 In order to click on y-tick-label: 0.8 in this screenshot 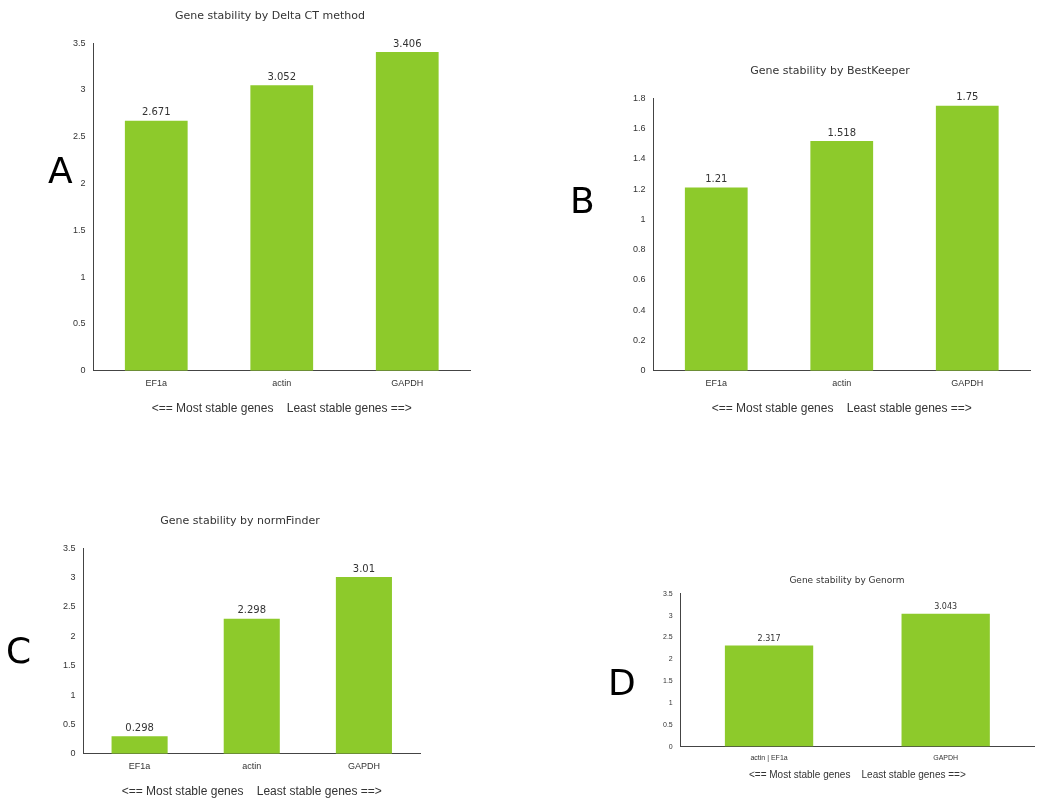, I will do `click(639, 249)`.